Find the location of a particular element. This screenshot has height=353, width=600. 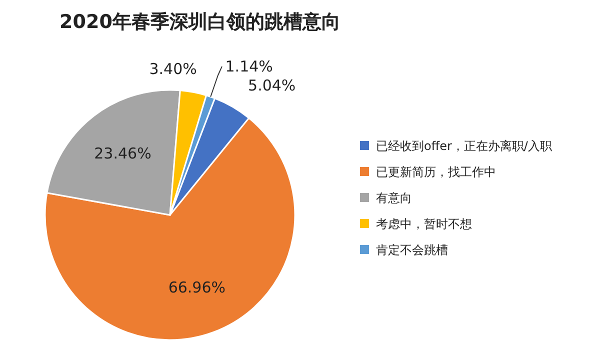

data-label: 5.04% is located at coordinates (272, 85).